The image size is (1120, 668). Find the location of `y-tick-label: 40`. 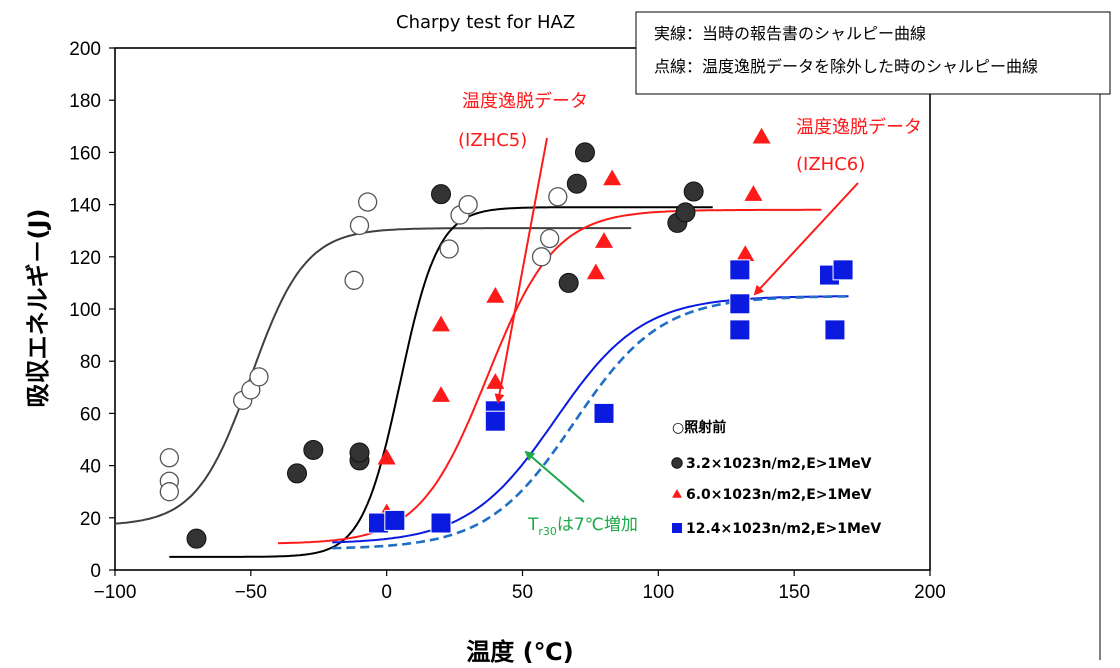

y-tick-label: 40 is located at coordinates (90, 467).